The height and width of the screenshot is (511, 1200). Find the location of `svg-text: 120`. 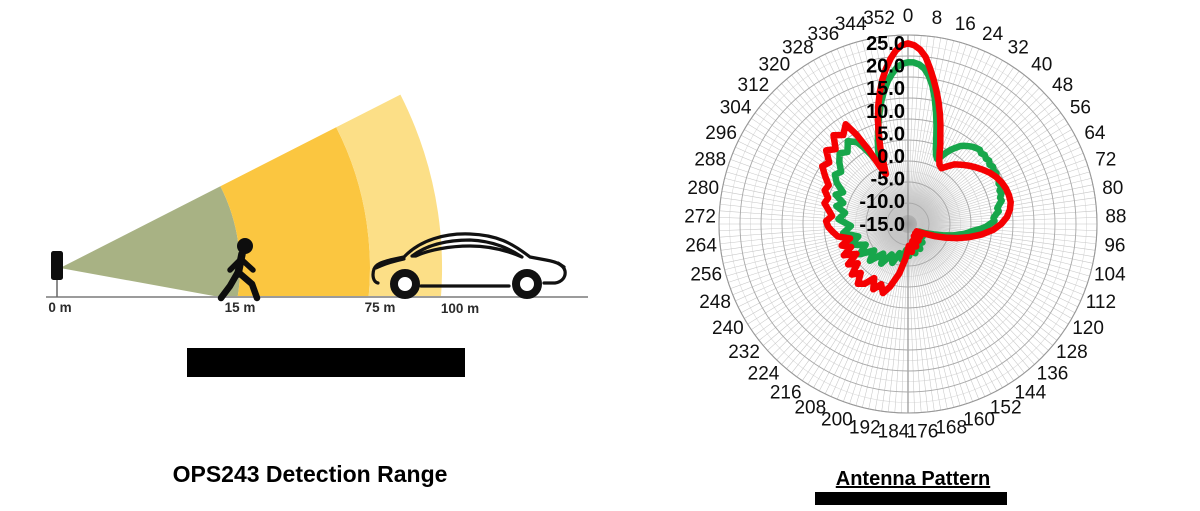

svg-text: 120 is located at coordinates (1088, 328).